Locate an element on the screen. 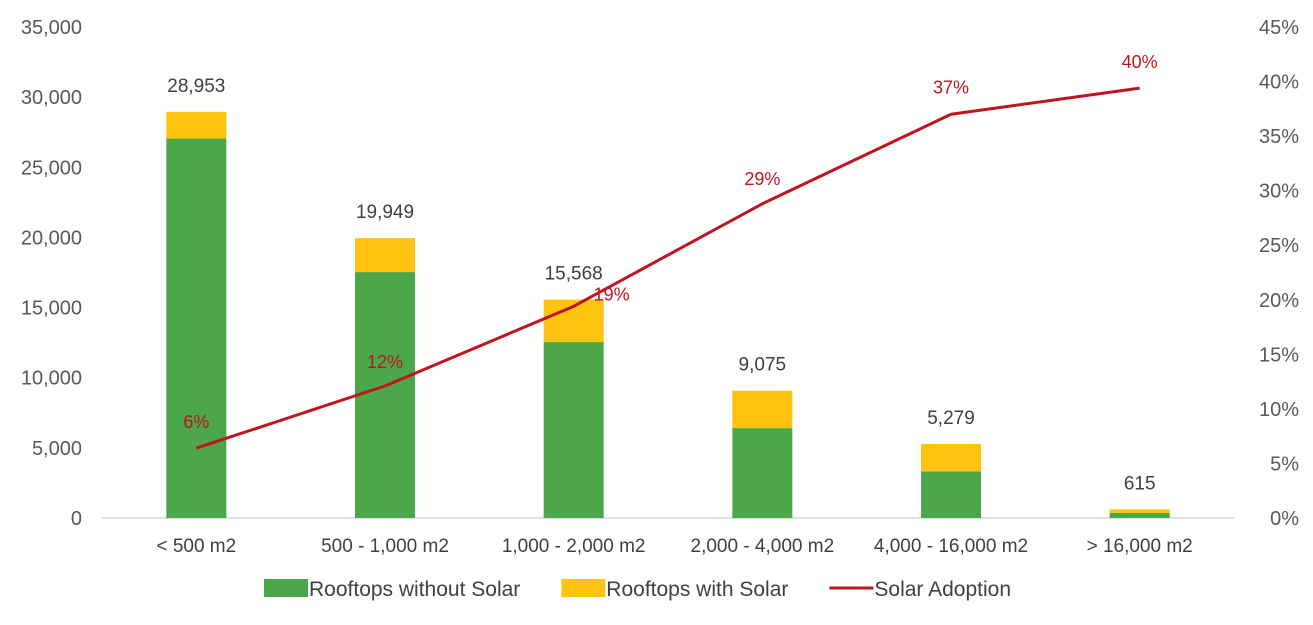  right-axis-tick-label: 40% is located at coordinates (1279, 83).